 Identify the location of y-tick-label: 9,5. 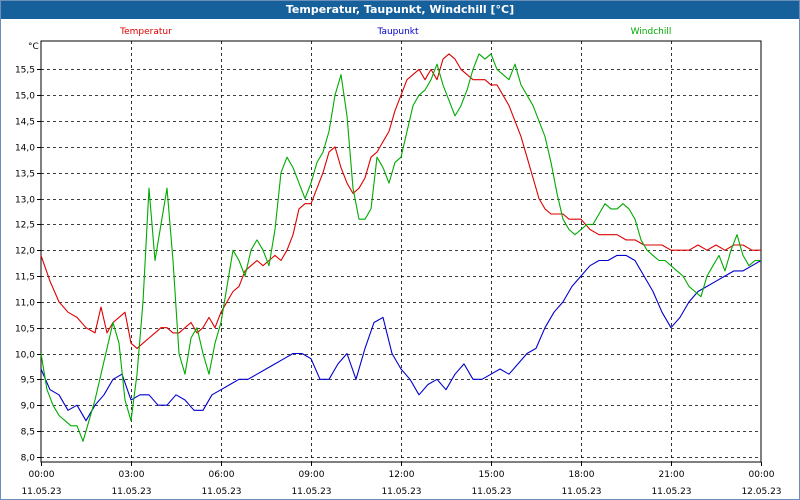
(28, 381).